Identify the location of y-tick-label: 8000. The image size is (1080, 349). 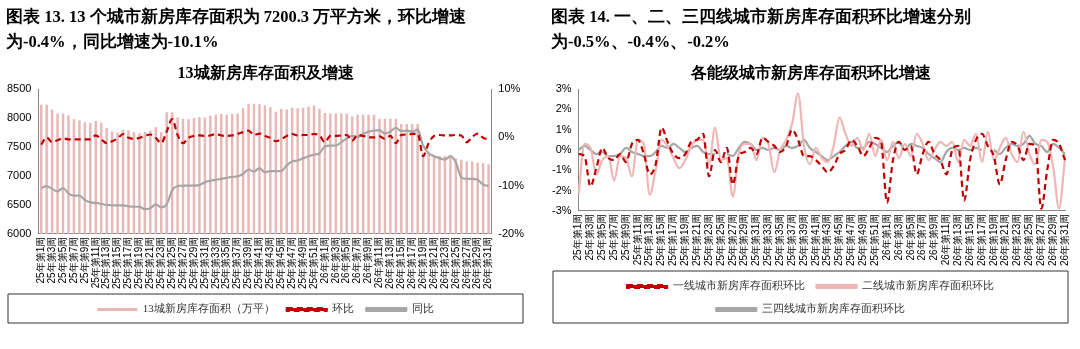
(19, 117).